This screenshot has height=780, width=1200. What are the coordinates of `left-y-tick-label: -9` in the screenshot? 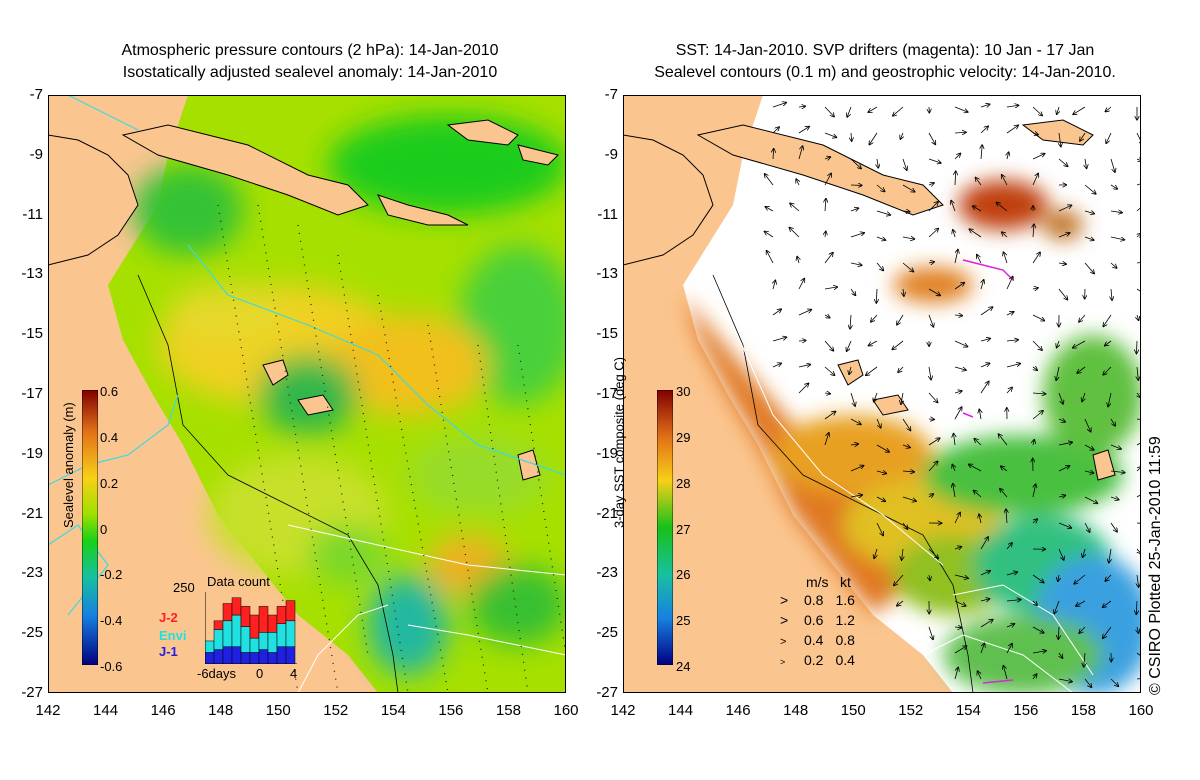 It's located at (36, 154).